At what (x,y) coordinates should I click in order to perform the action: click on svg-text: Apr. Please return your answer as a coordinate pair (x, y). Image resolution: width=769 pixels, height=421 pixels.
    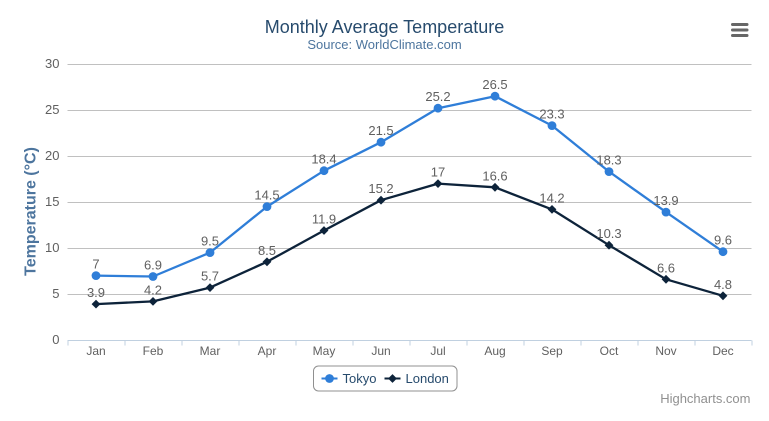
    Looking at the image, I should click on (267, 351).